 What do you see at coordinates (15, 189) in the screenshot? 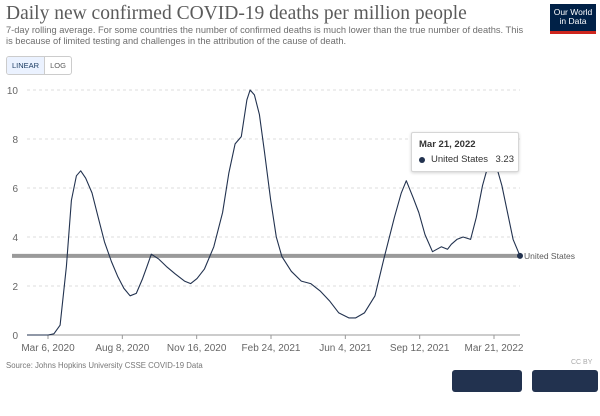
I see `y-tick-label: 6` at bounding box center [15, 189].